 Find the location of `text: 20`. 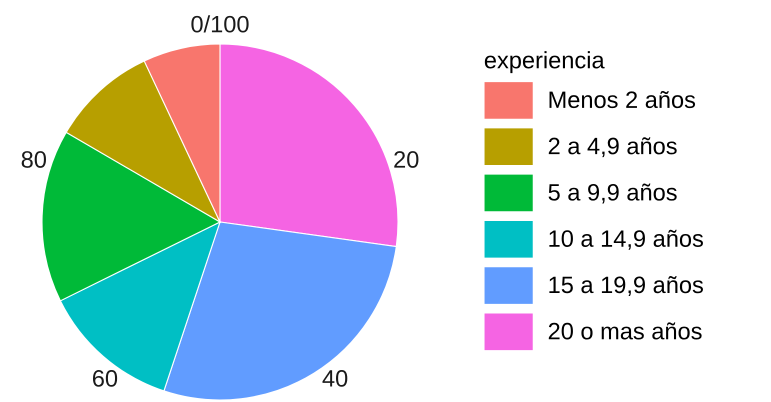

text: 20 is located at coordinates (406, 159).